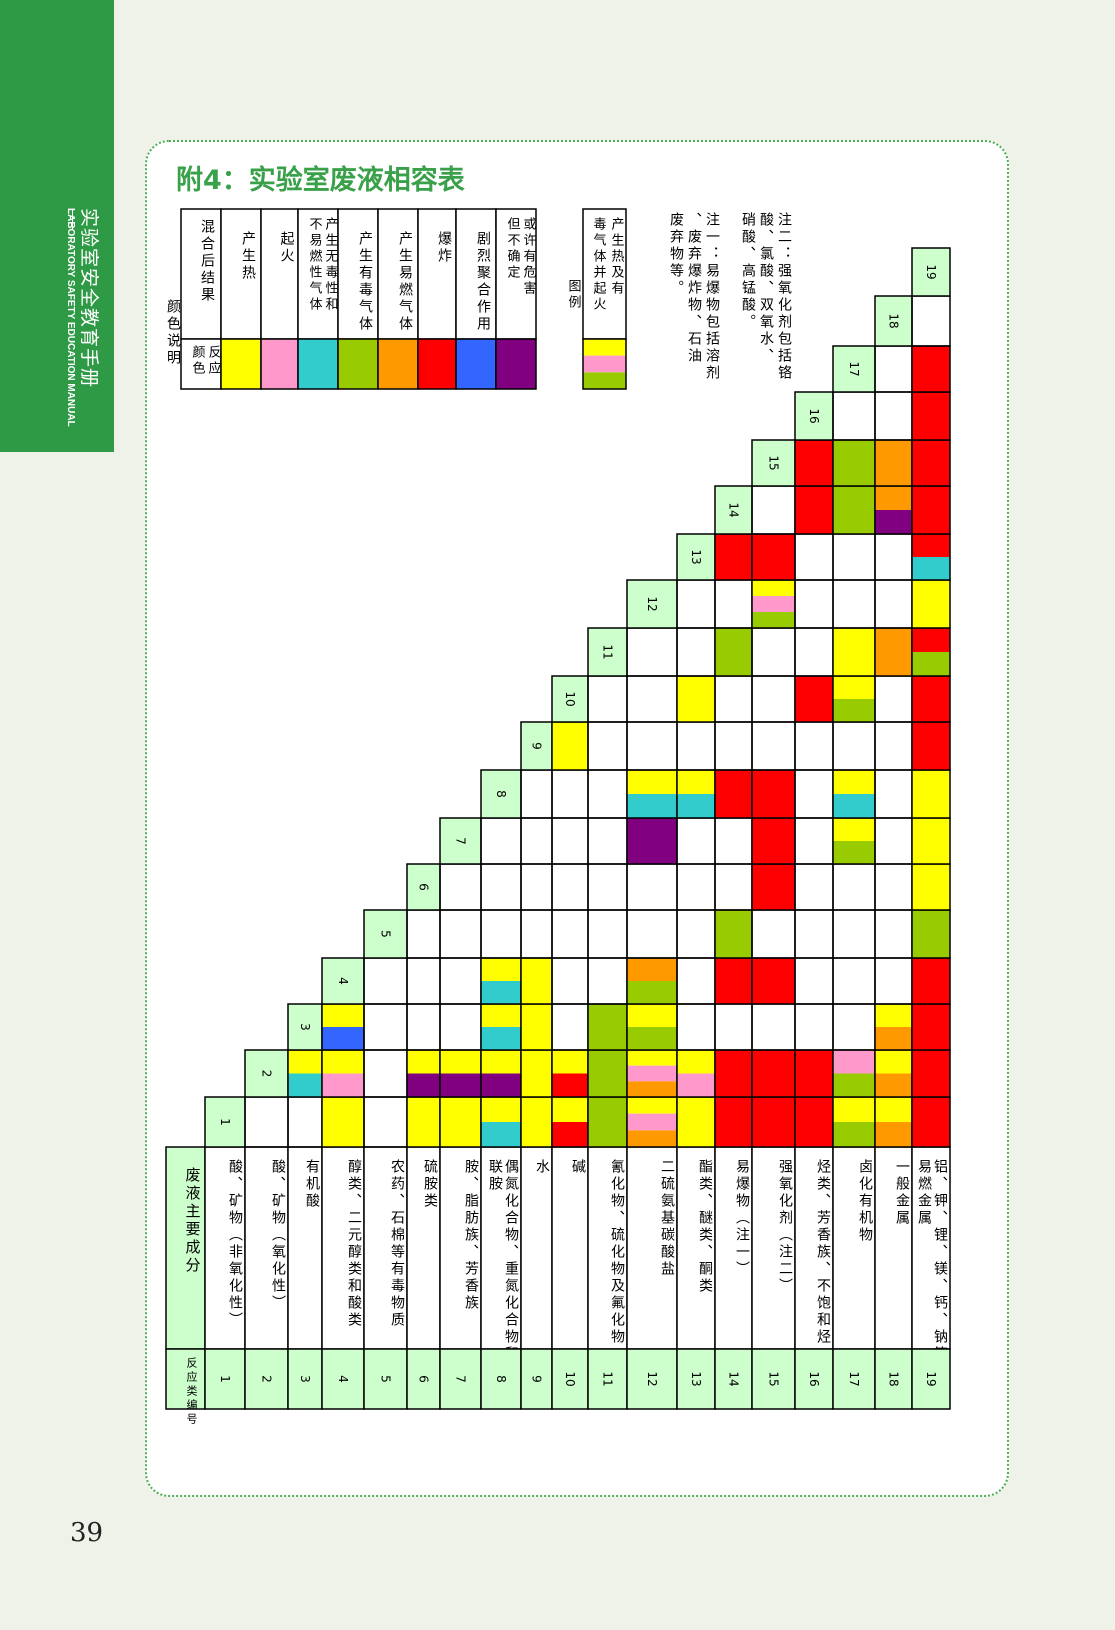 This screenshot has height=1630, width=1115. I want to click on legend-result-label: 产生易燃气体, so click(405, 282).